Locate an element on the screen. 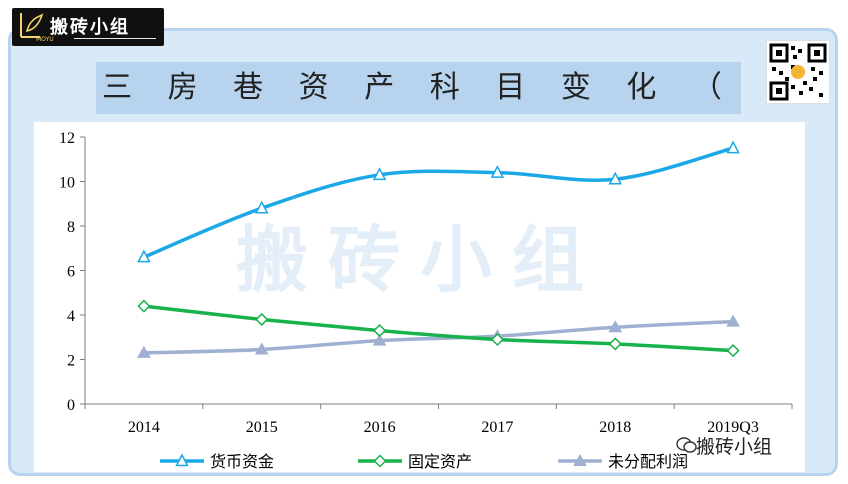 The image size is (848, 484). legend-item: 货币资金 is located at coordinates (217, 461).